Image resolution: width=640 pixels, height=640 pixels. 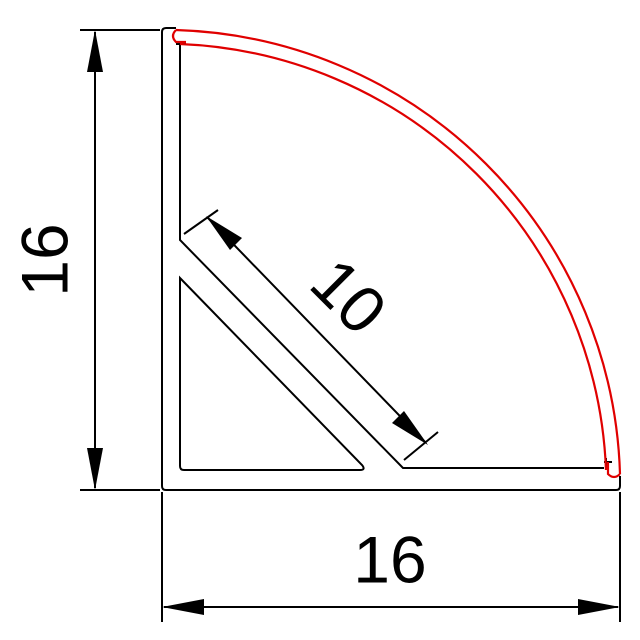 What do you see at coordinates (349, 296) in the screenshot?
I see `diagonal-label: 10` at bounding box center [349, 296].